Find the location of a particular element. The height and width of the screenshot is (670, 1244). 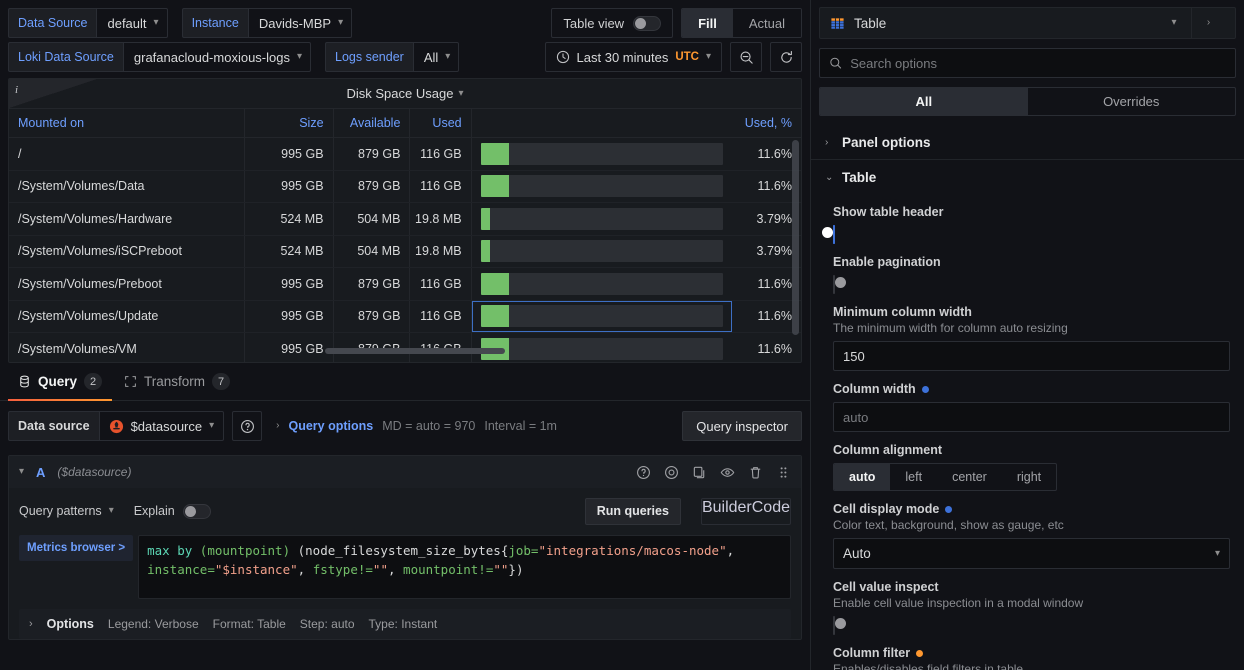

builder-code-group: Builder Code is located at coordinates (745, 511).